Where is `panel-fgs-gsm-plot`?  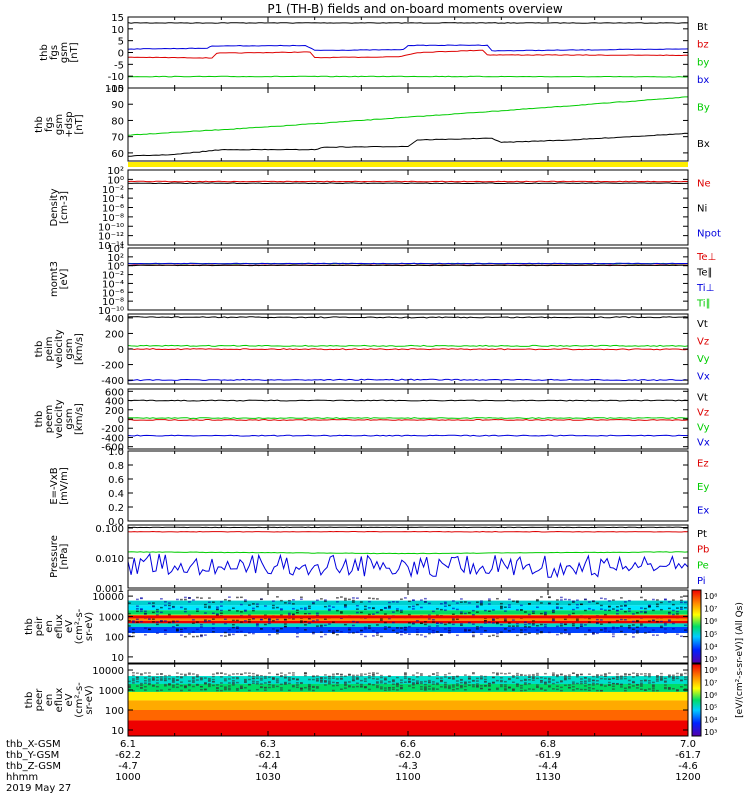
panel-fgs-gsm-plot is located at coordinates (408, 50).